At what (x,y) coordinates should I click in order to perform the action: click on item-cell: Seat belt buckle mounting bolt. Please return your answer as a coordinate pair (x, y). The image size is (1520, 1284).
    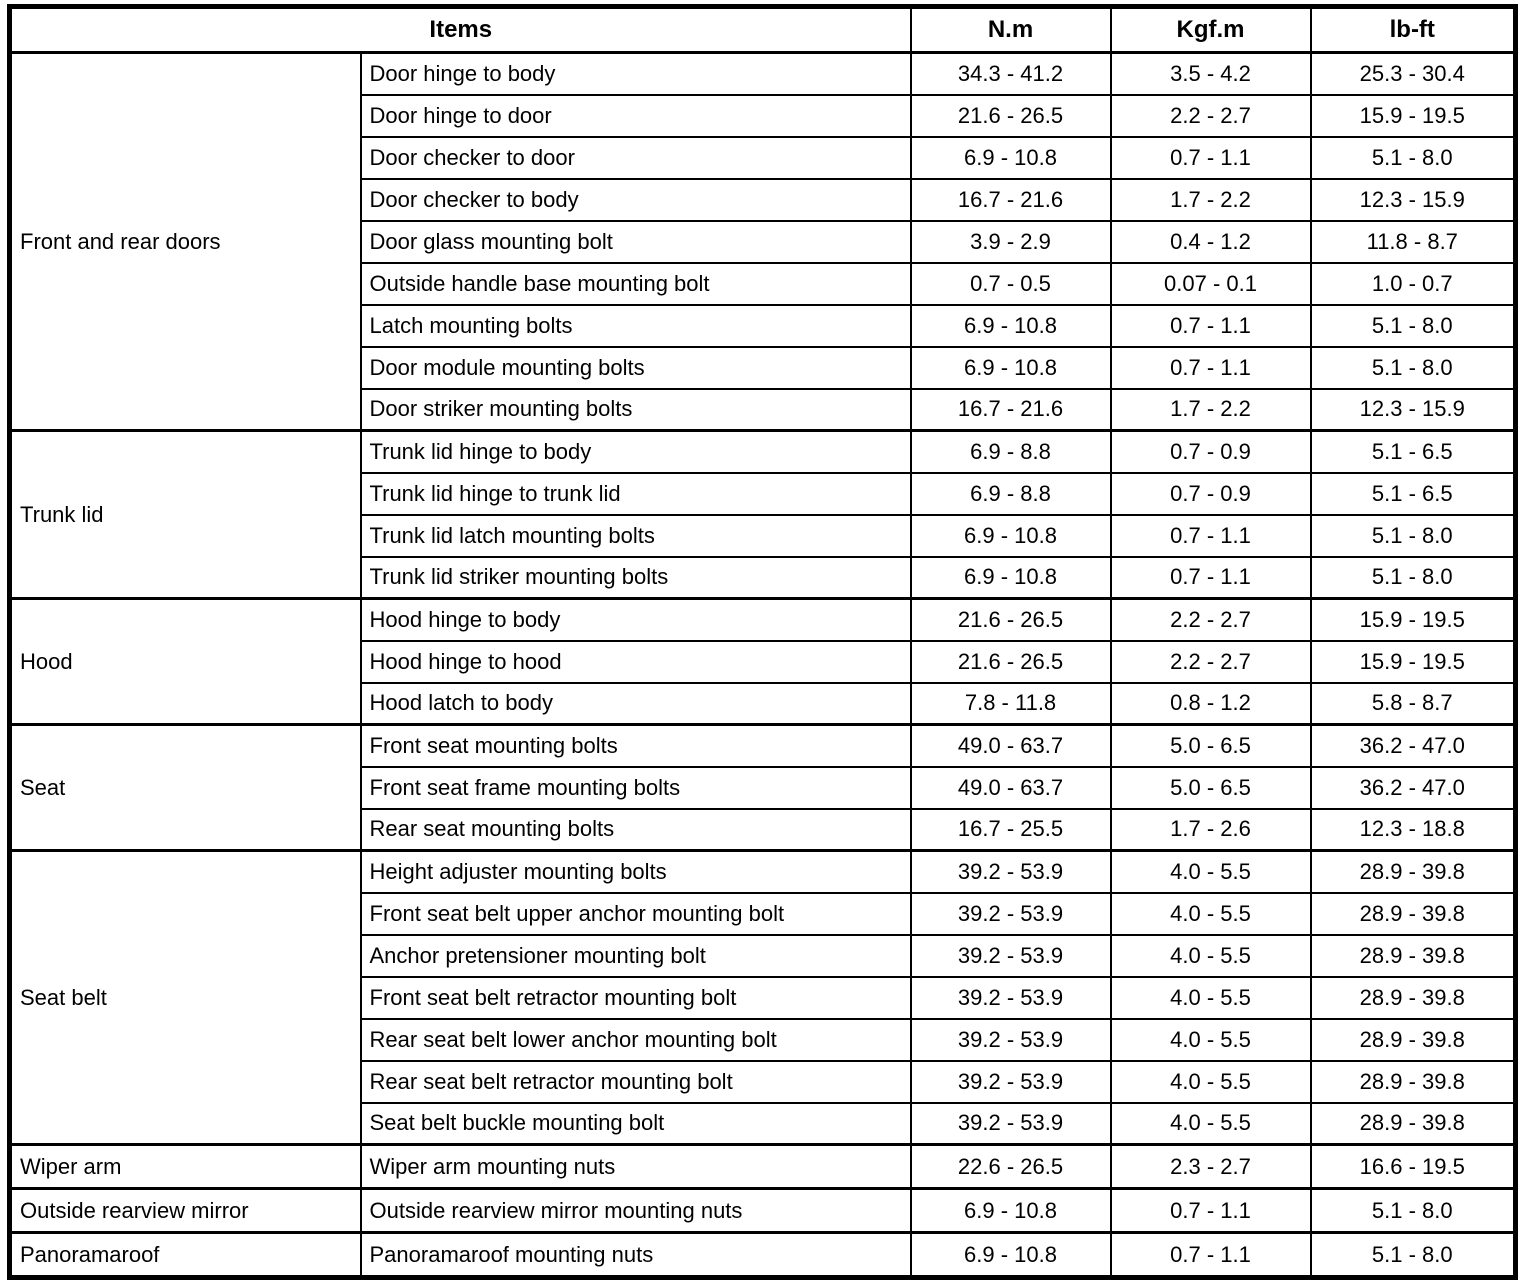
    Looking at the image, I should click on (635, 1123).